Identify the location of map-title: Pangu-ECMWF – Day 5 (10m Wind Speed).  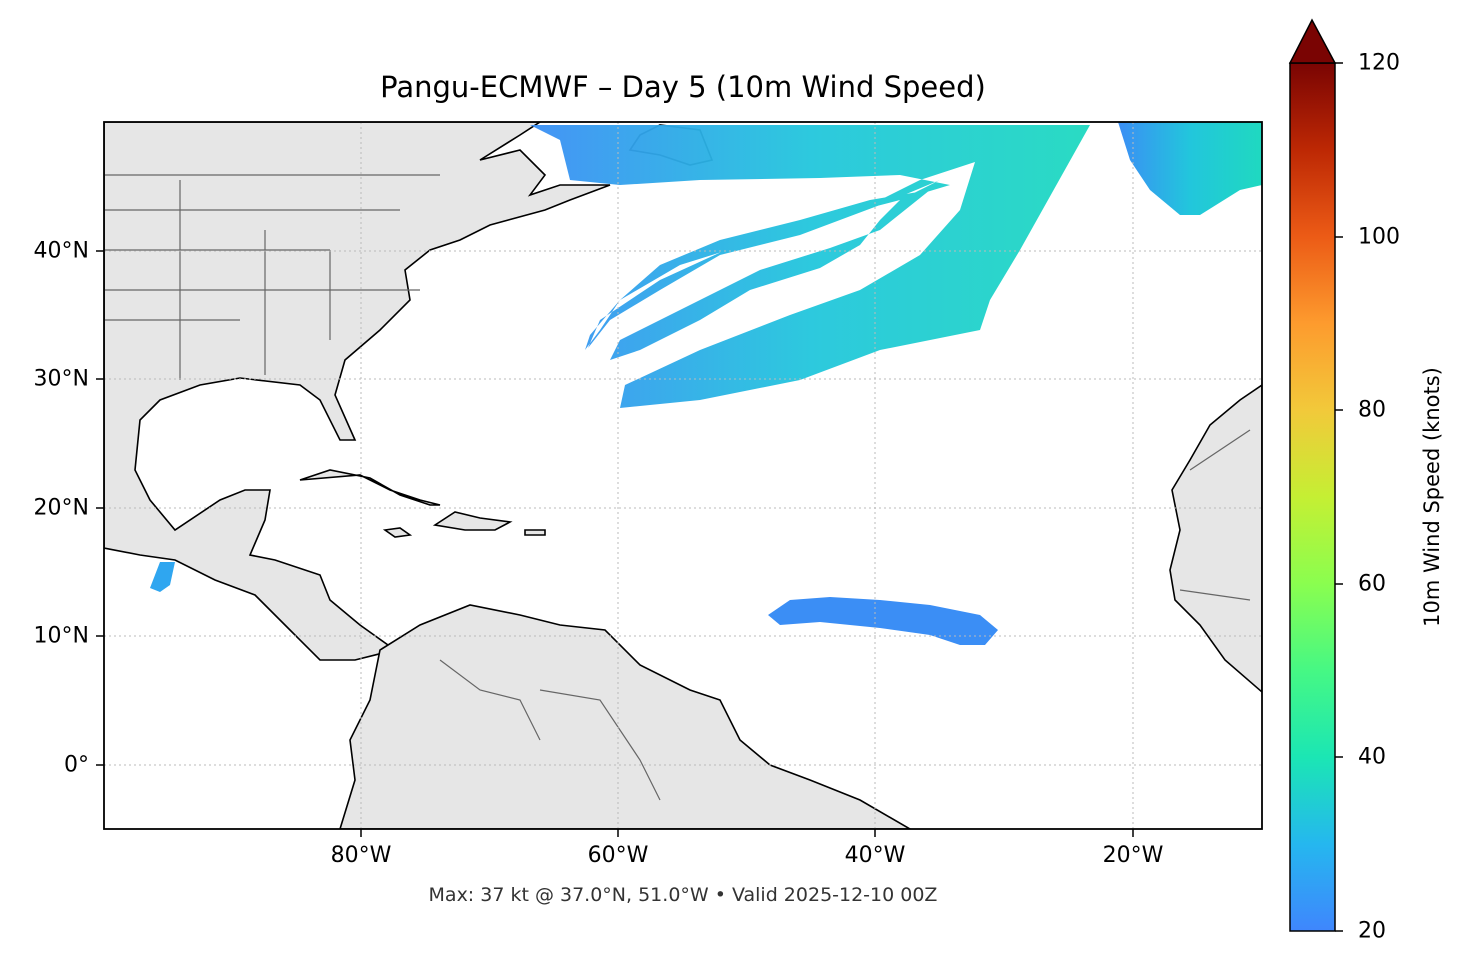
(683, 87).